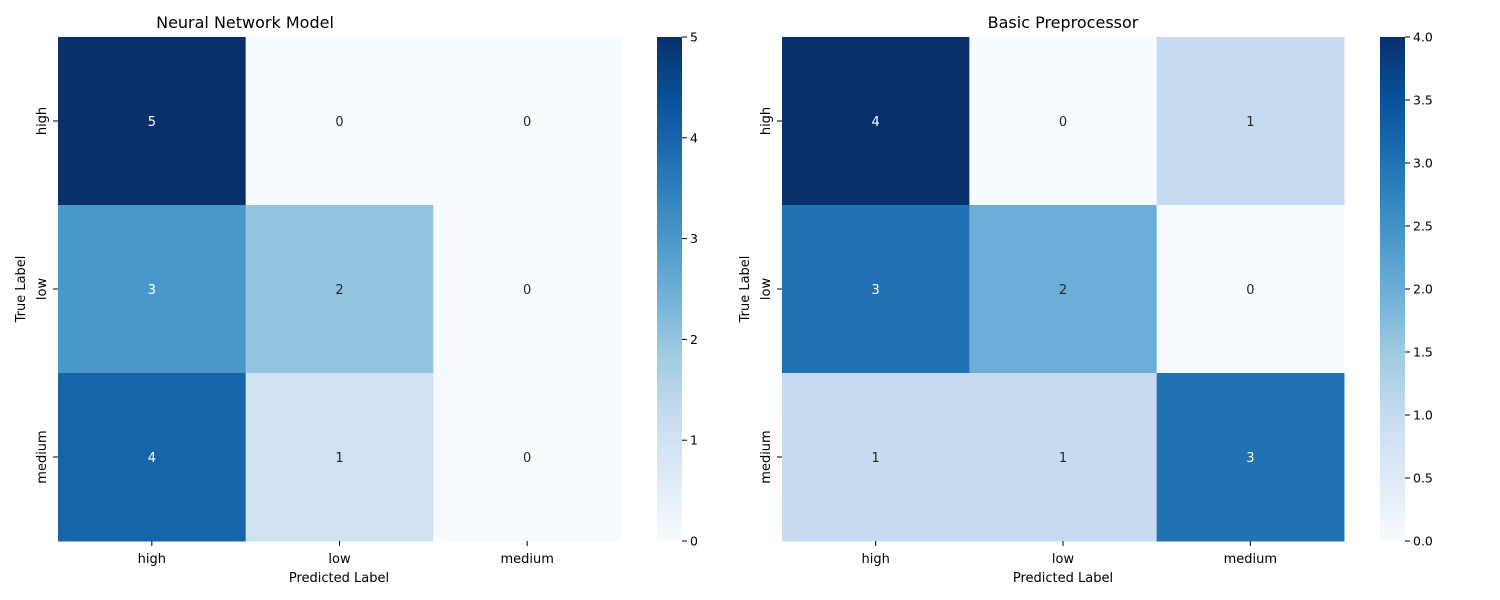 This screenshot has width=1500, height=600. Describe the element at coordinates (1423, 352) in the screenshot. I see `colorbar-tick-label: 1.5` at that location.